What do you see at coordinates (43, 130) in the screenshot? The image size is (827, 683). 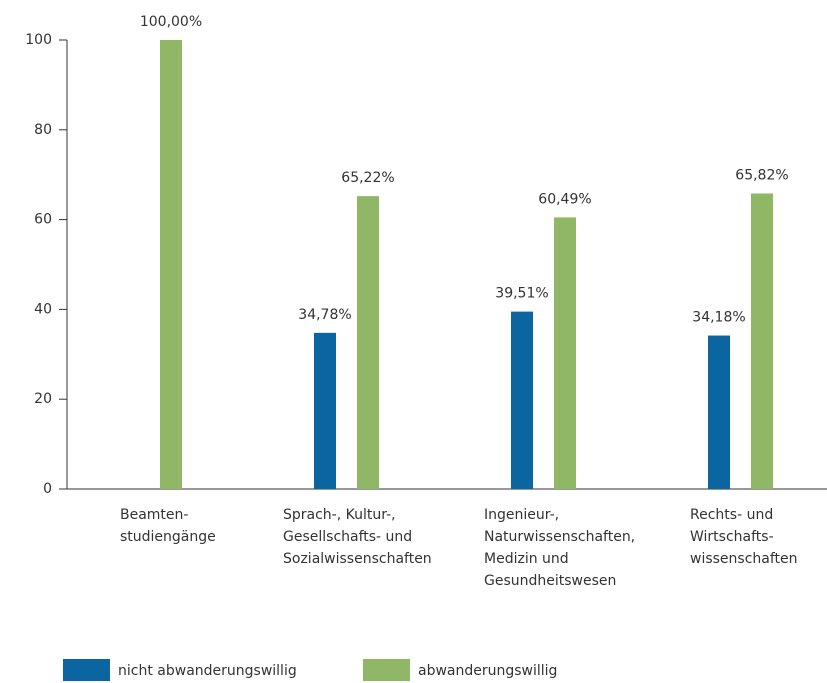 I see `y-tick-label: 80` at bounding box center [43, 130].